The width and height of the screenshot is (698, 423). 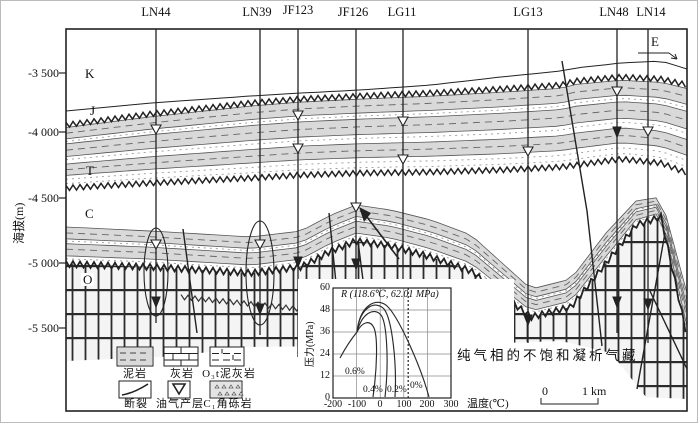 I want to click on inset-phase-diagram, so click(x=406, y=346).